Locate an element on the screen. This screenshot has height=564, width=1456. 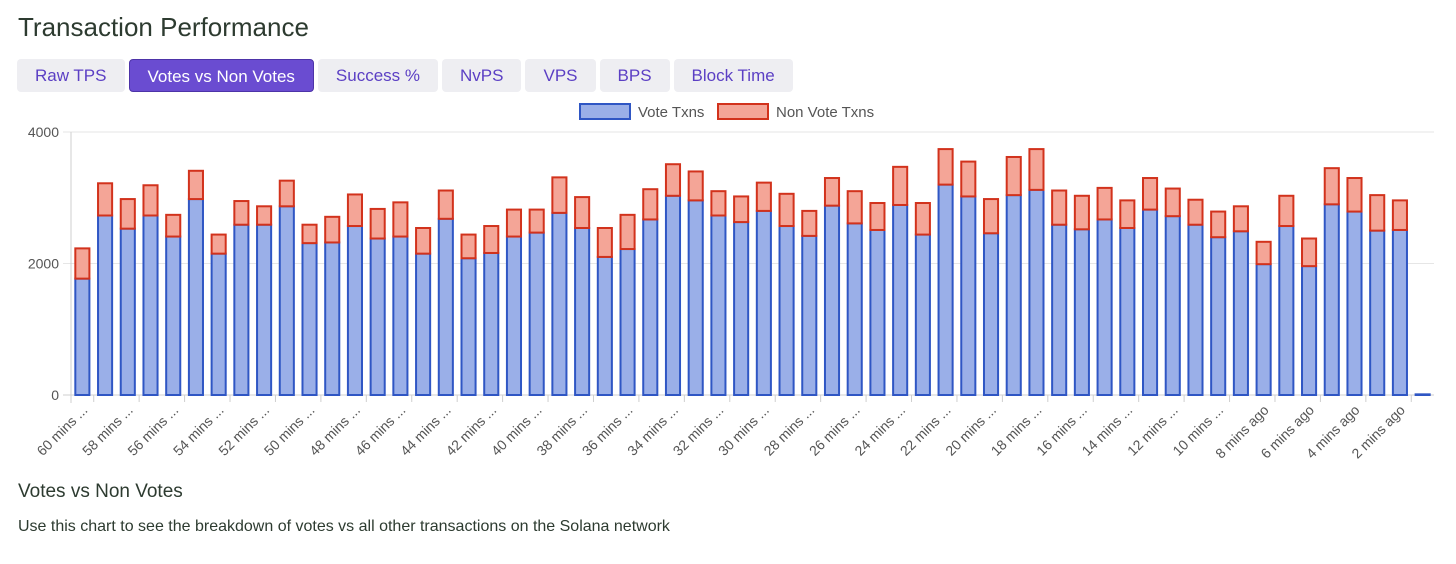
y-tick-label: 0 is located at coordinates (55, 395).